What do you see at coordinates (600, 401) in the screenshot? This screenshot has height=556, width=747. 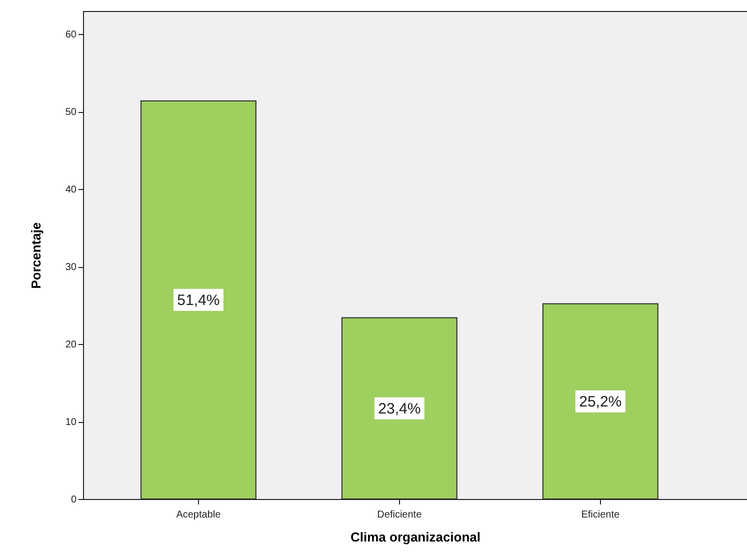 I see `data-label: 25,2%` at bounding box center [600, 401].